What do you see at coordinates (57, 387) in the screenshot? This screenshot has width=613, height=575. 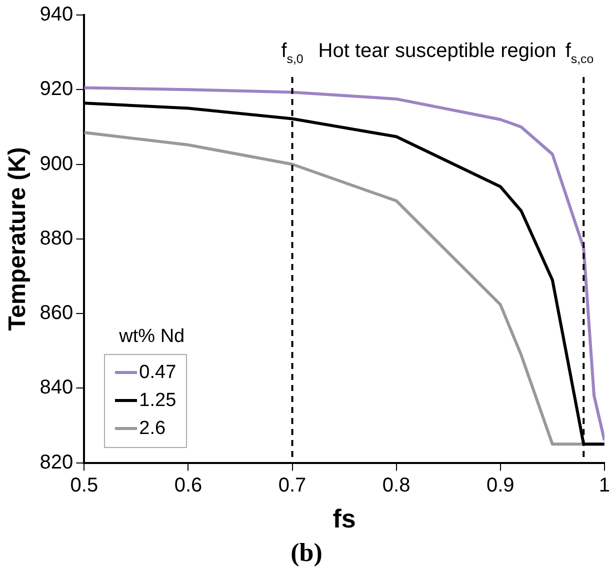 I see `y-tick-label: 840` at bounding box center [57, 387].